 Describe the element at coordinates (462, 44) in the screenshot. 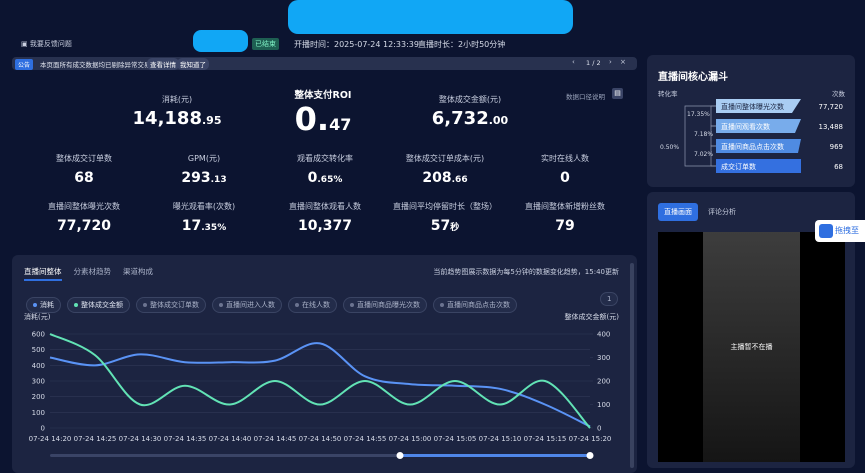

I see `duration: 直播时长：2小时50分钟` at that location.